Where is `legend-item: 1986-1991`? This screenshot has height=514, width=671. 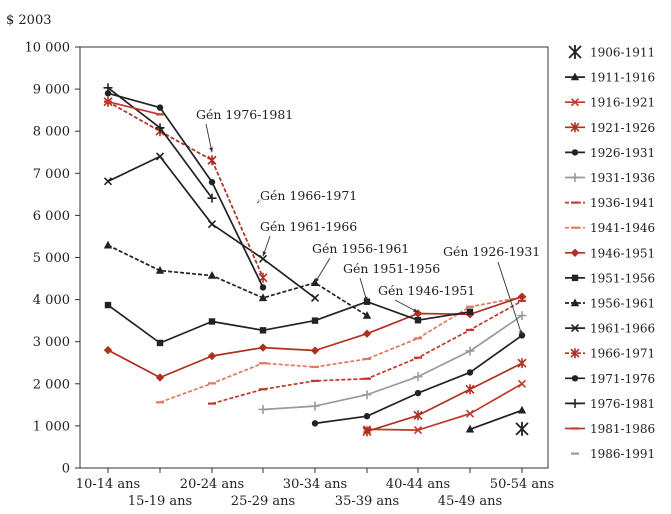
legend-item: 1986-1991 is located at coordinates (613, 454).